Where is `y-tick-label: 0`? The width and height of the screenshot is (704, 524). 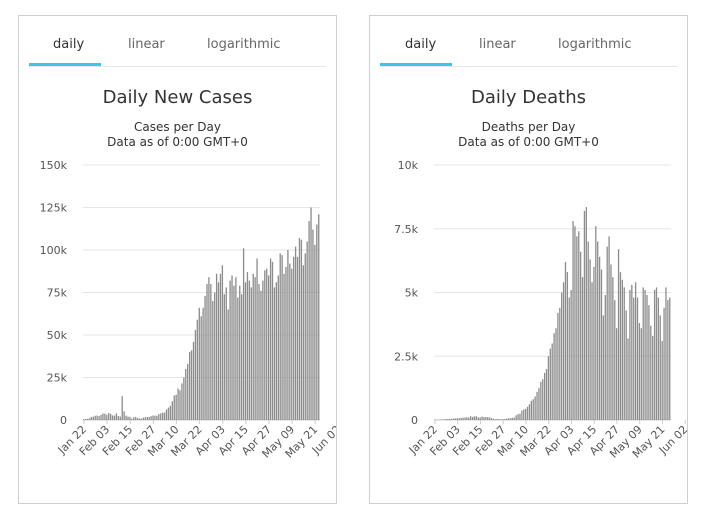 y-tick-label: 0 is located at coordinates (414, 420).